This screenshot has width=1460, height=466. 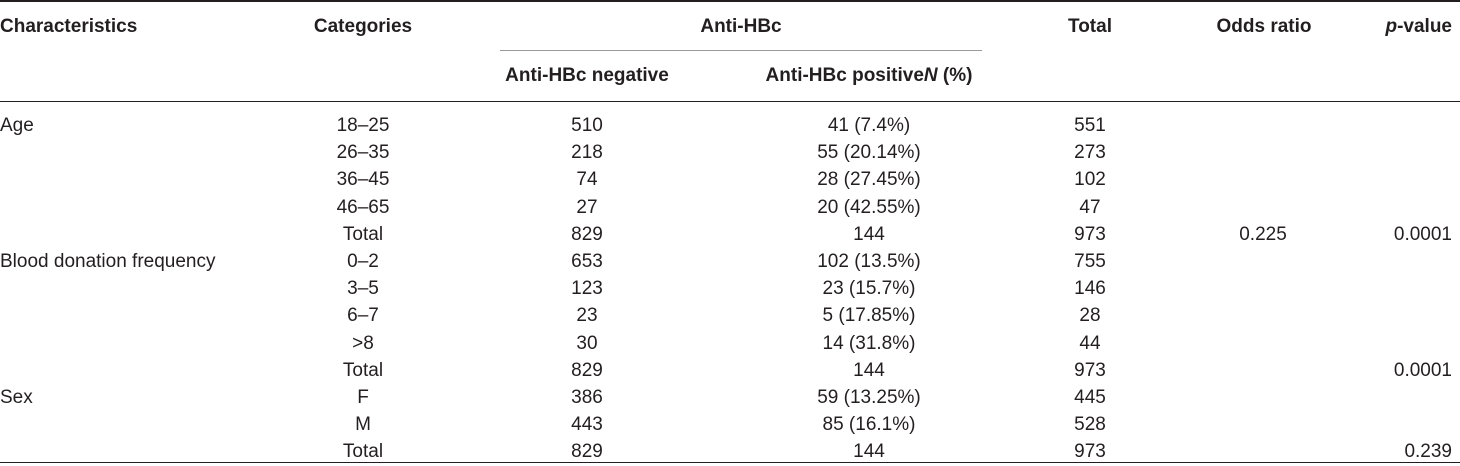 I want to click on cell-anti-hbc-positive: 23 (15.7%), so click(x=869, y=289).